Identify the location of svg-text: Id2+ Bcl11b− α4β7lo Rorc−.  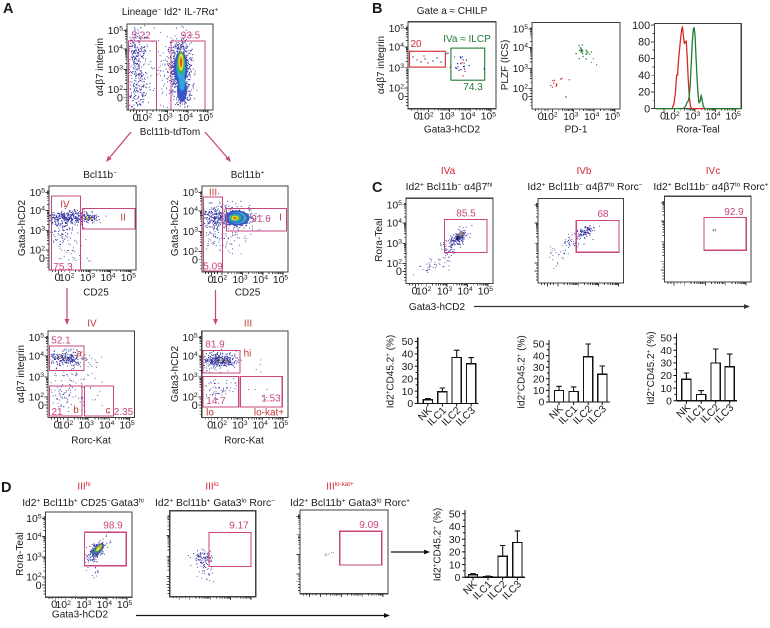
(584, 187).